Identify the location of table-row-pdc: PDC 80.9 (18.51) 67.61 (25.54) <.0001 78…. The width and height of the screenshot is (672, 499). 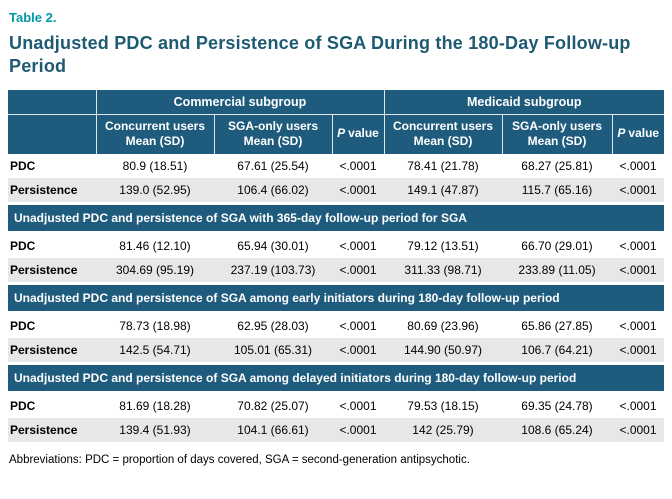
(336, 166).